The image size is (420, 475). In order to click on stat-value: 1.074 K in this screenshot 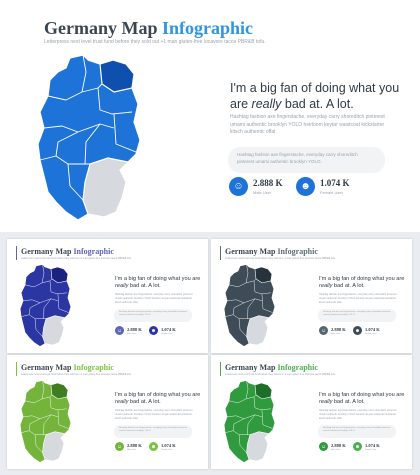, I will do `click(168, 445)`.